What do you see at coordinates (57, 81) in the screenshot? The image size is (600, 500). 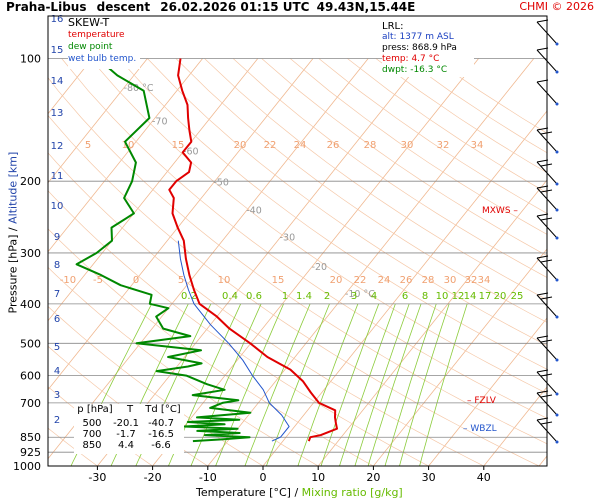 I see `altitude-km-label: 14` at bounding box center [57, 81].